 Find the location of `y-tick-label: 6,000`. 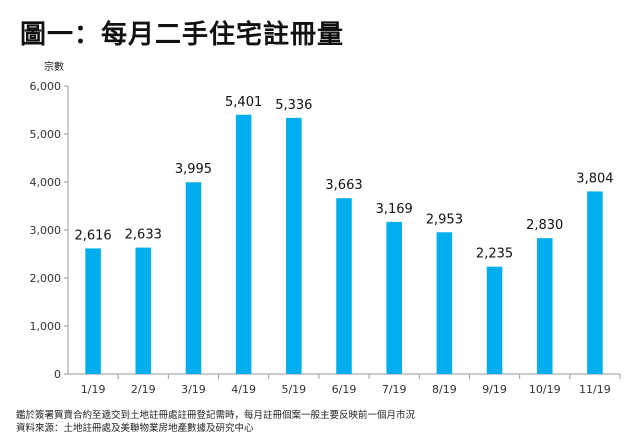

y-tick-label: 6,000 is located at coordinates (46, 86).